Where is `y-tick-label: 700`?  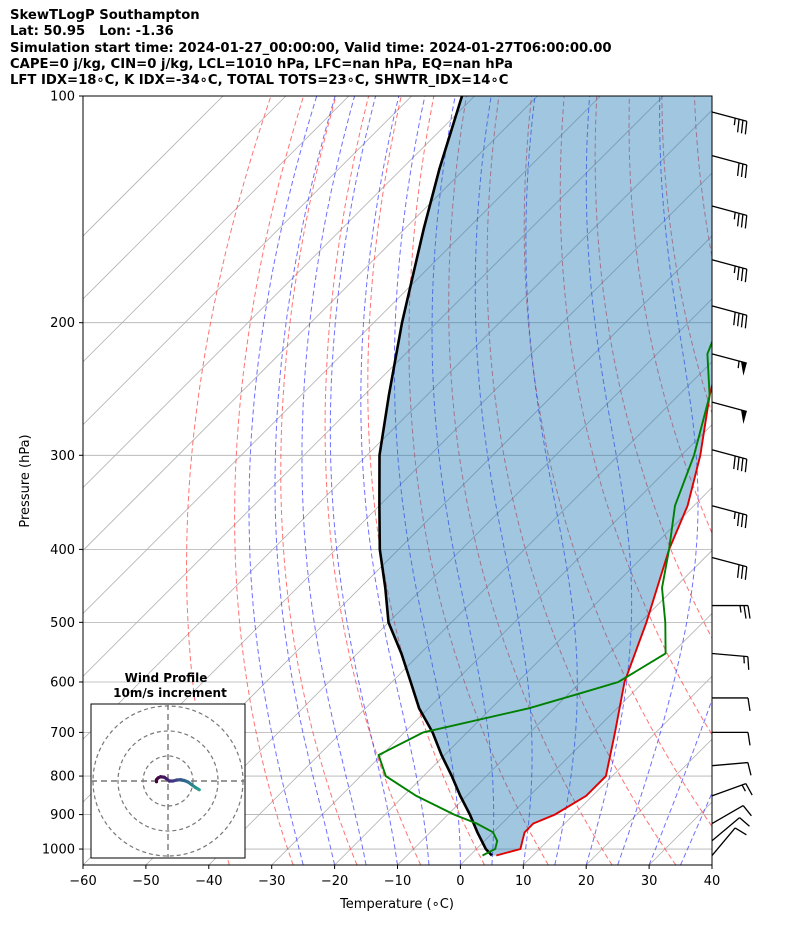
y-tick-label: 700 is located at coordinates (62, 733).